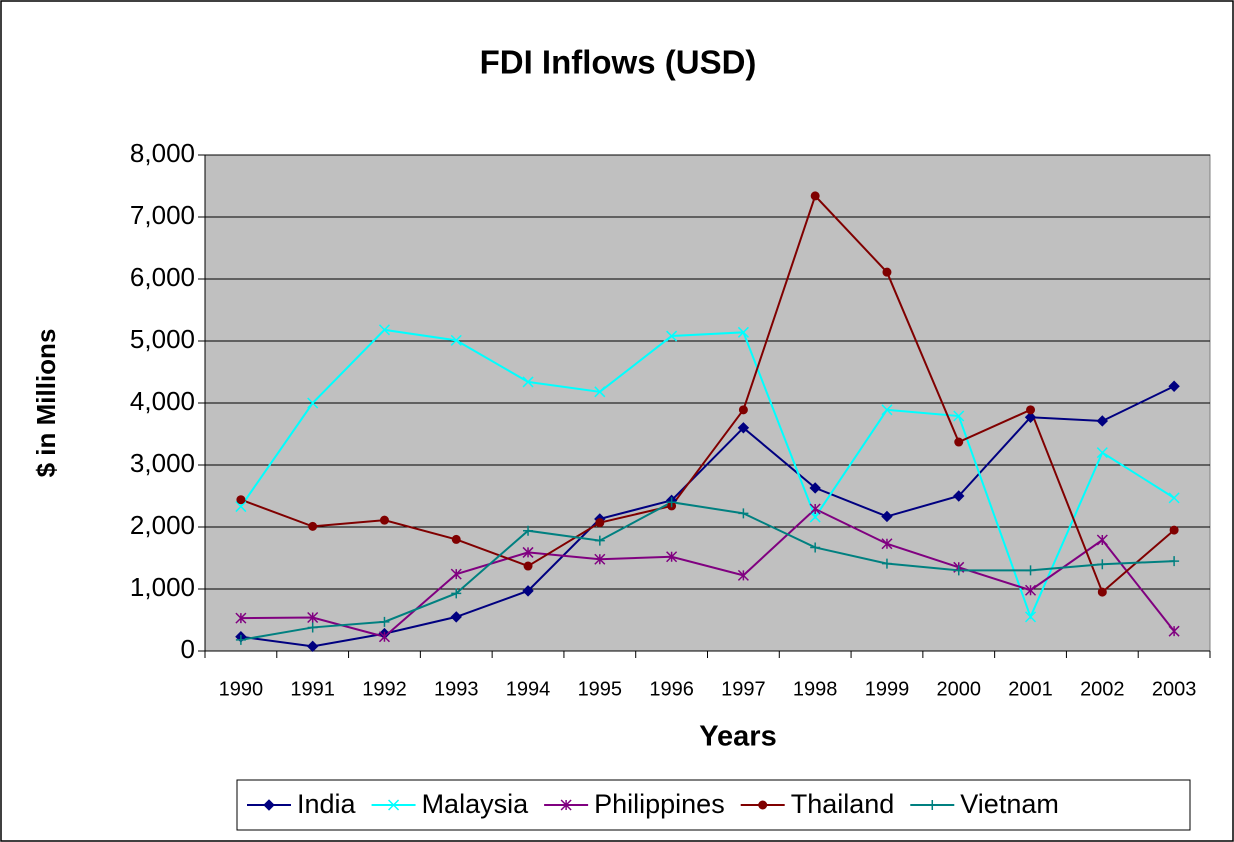  Describe the element at coordinates (162, 401) in the screenshot. I see `y-tick-label: 4,000` at that location.